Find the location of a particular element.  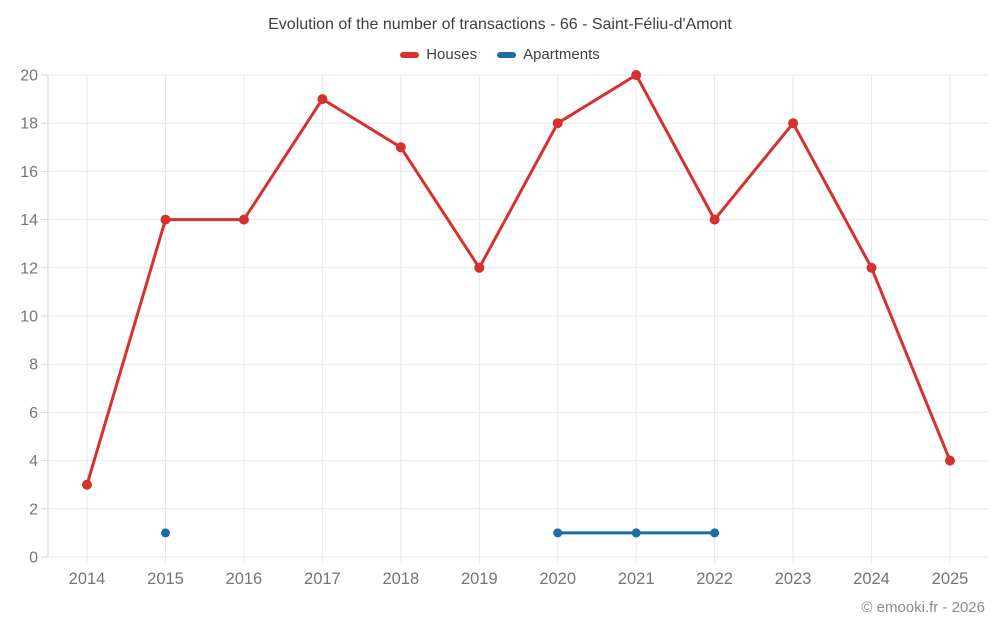

y-axis-label: 0 is located at coordinates (33, 558).